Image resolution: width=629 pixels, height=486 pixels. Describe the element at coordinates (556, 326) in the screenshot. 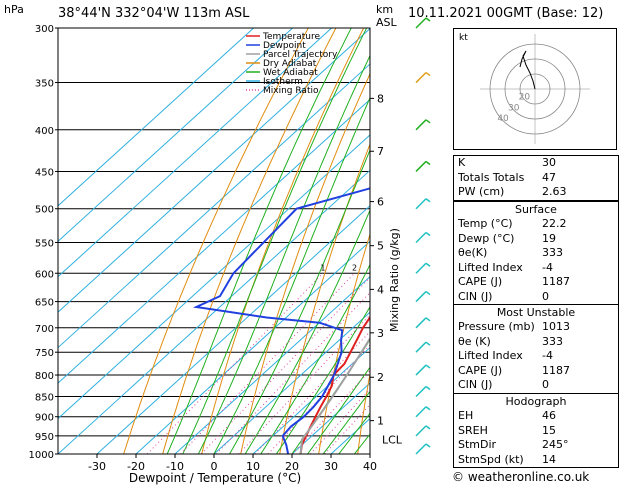

I see `most-unstable-value: 1013` at that location.